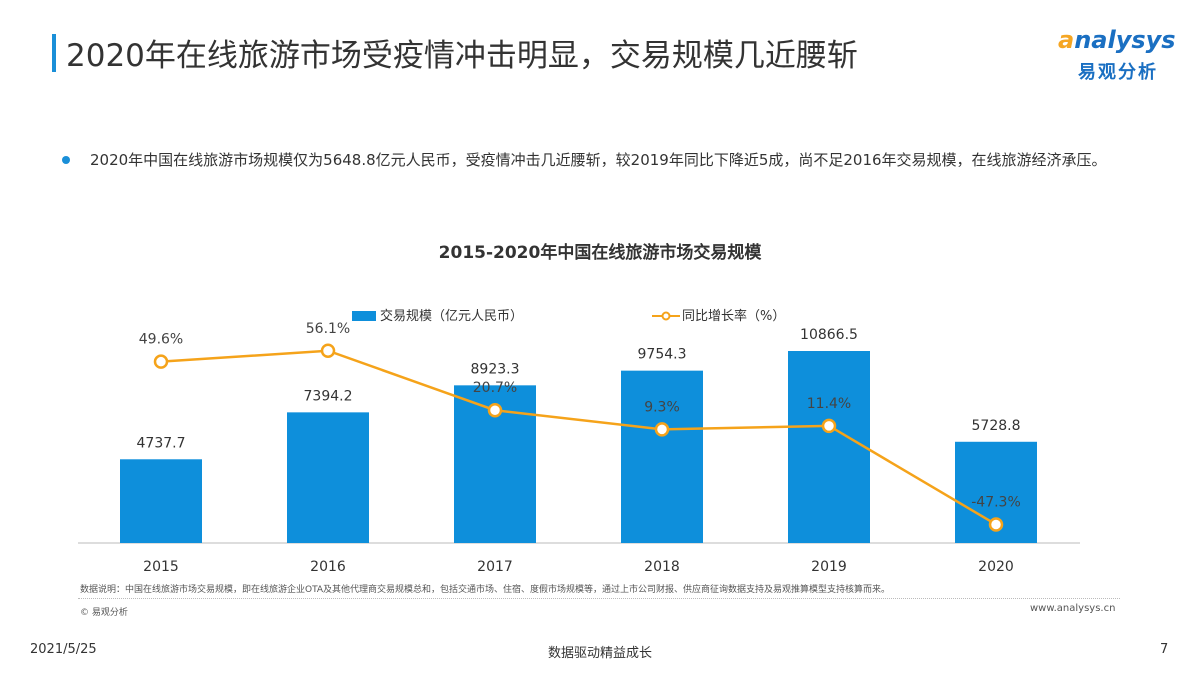 Image resolution: width=1200 pixels, height=675 pixels. What do you see at coordinates (1118, 72) in the screenshot?
I see `logo-cn: 易观分析` at bounding box center [1118, 72].